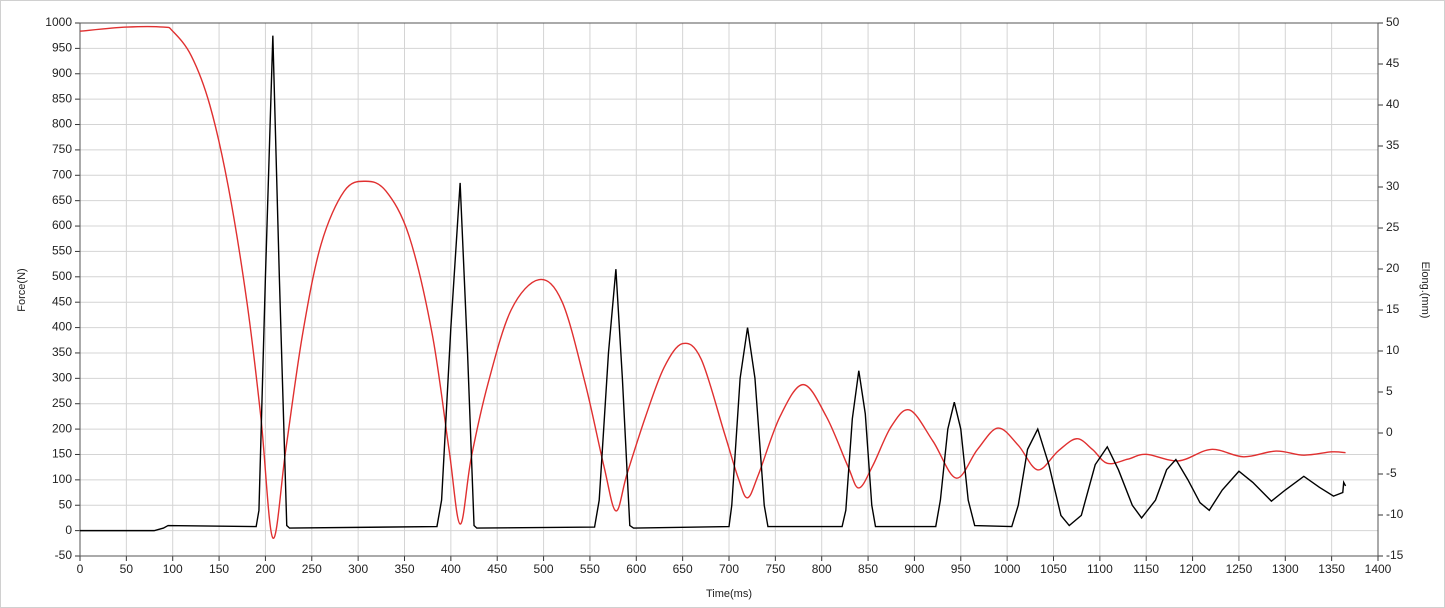 The height and width of the screenshot is (608, 1445). Describe the element at coordinates (775, 569) in the screenshot. I see `x-tick-label: 750` at that location.